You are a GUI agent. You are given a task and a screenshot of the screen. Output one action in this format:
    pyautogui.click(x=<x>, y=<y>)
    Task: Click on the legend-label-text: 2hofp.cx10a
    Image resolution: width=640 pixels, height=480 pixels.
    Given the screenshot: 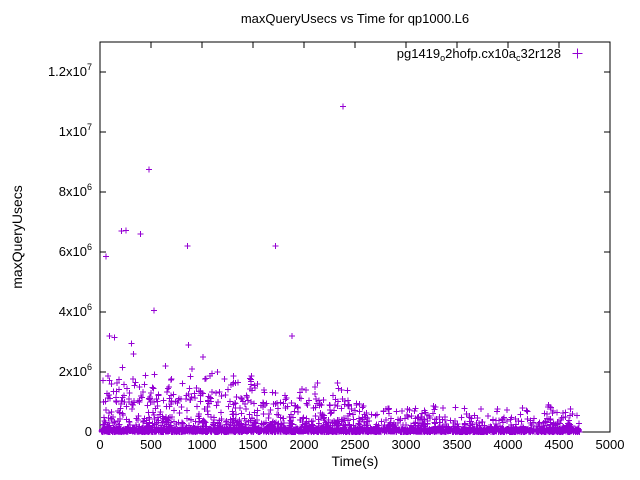 What is the action you would take?
    pyautogui.click(x=481, y=53)
    